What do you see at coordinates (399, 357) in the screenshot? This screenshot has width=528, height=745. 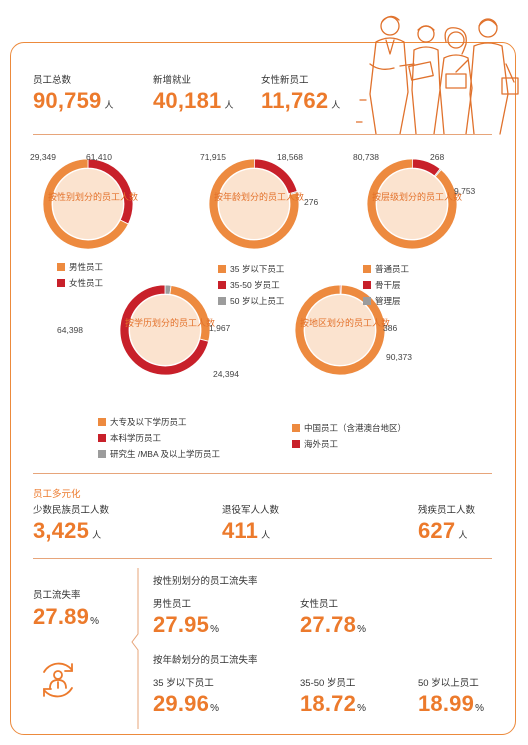 I see `value-label-region-china: 90,373` at bounding box center [399, 357].